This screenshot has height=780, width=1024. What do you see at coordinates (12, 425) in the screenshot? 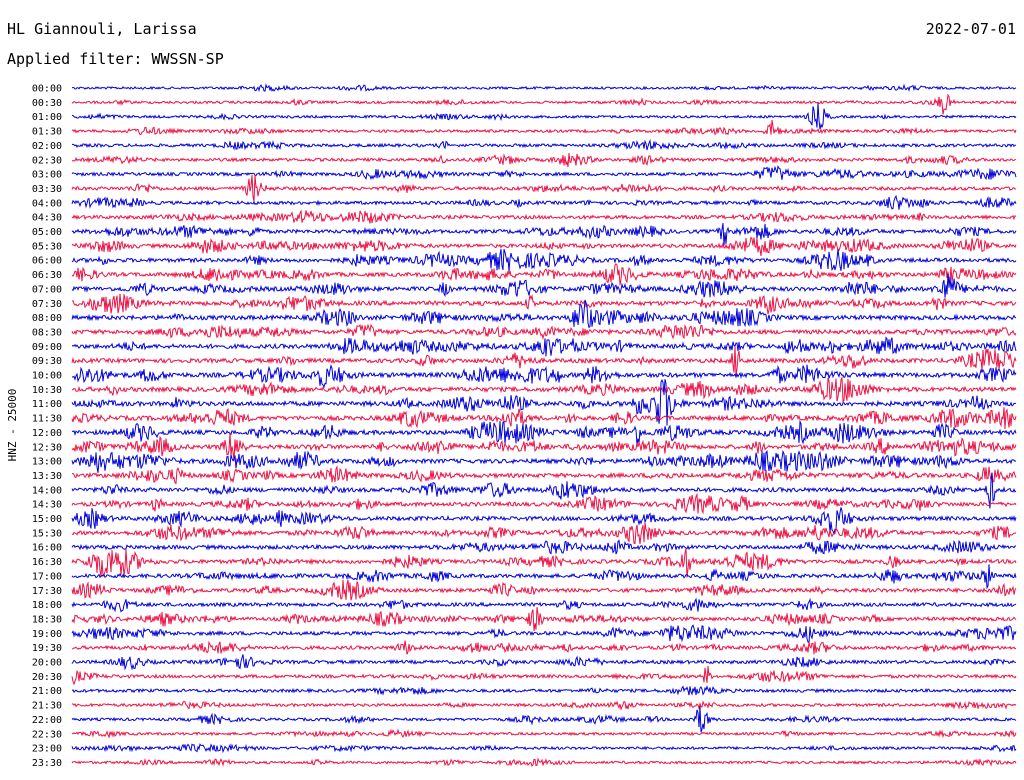
I see `y-axis-label: HNZ - 25000` at bounding box center [12, 425].